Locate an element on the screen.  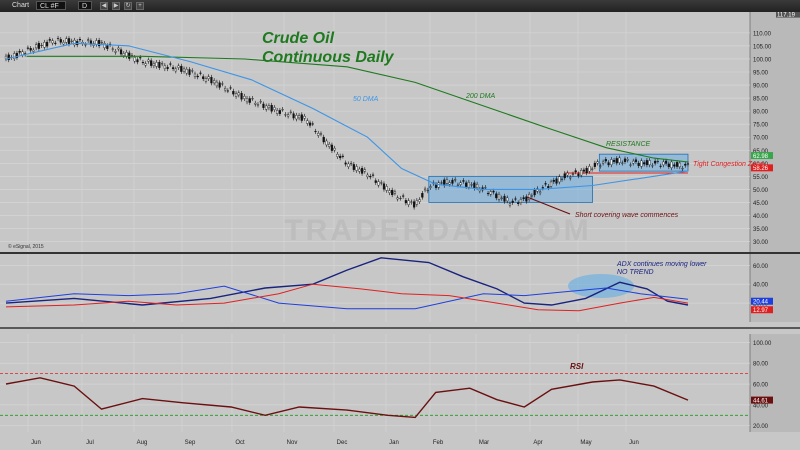
last-value-marker is located at coordinates (762, 400).